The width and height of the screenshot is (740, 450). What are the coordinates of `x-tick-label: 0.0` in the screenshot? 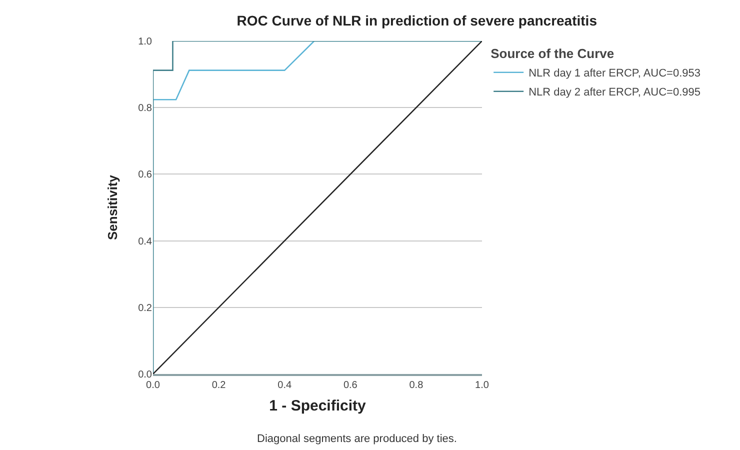 It's located at (153, 385).